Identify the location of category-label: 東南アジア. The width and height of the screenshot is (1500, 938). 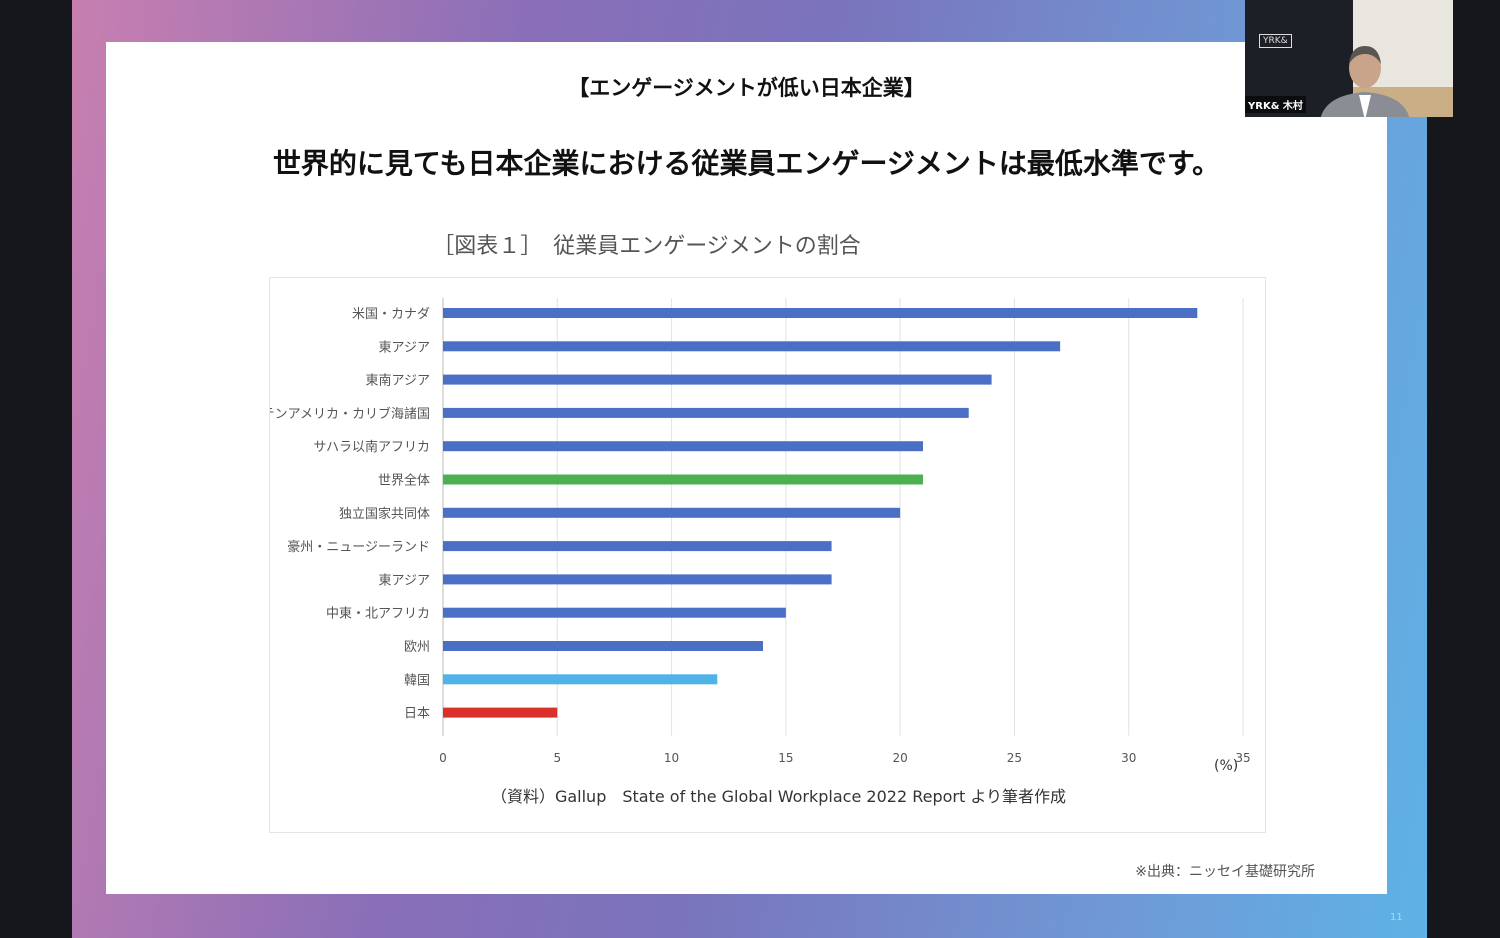
(398, 381).